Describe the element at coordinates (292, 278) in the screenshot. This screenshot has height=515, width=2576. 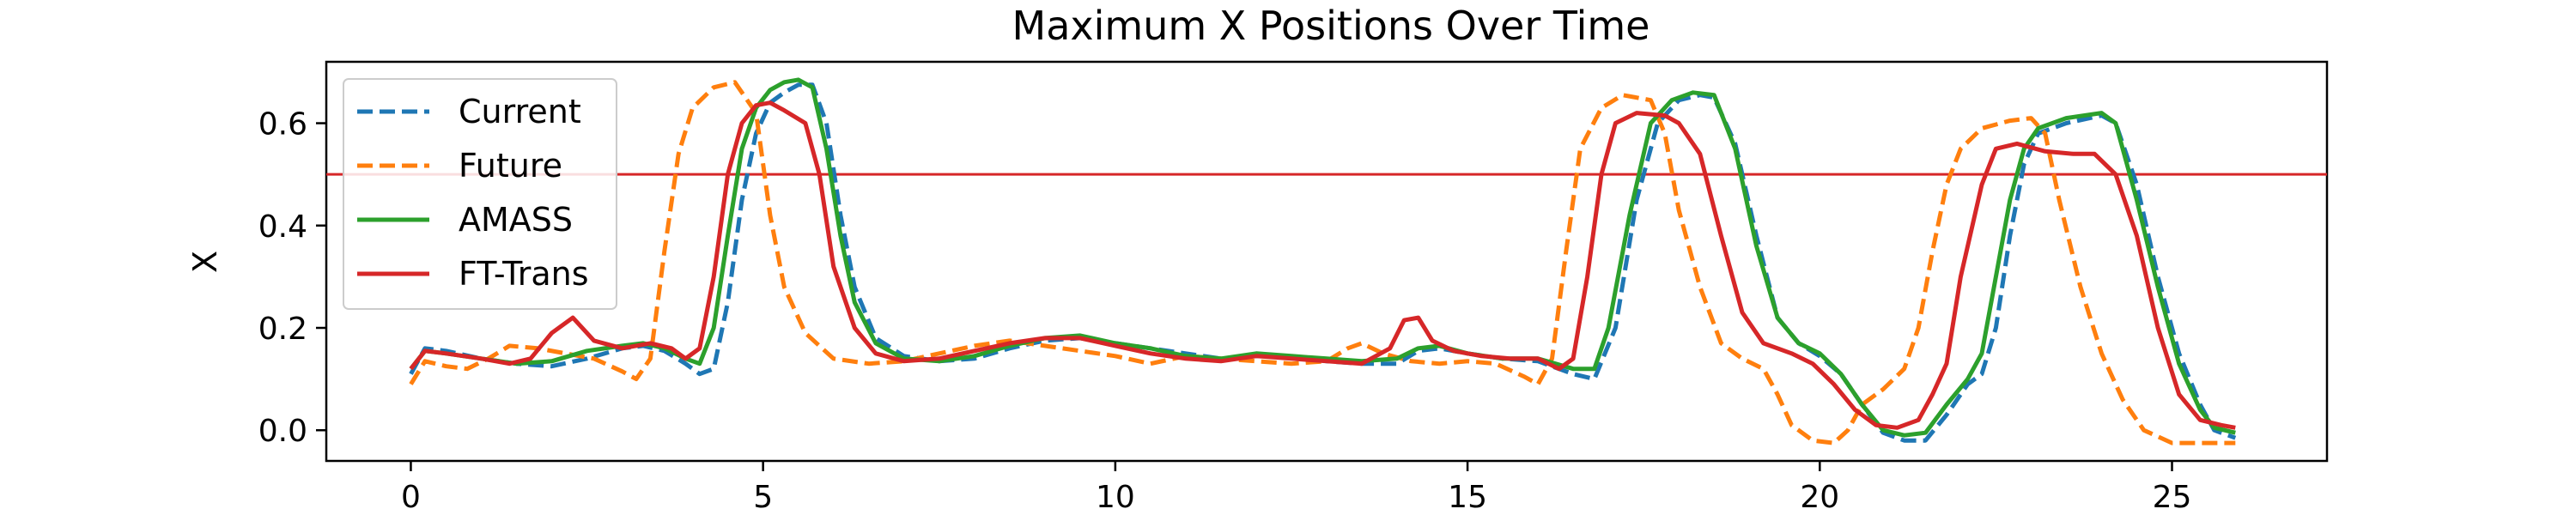
I see `y-axis-ticks: 0.0 0.2 0.4 0.6` at that location.